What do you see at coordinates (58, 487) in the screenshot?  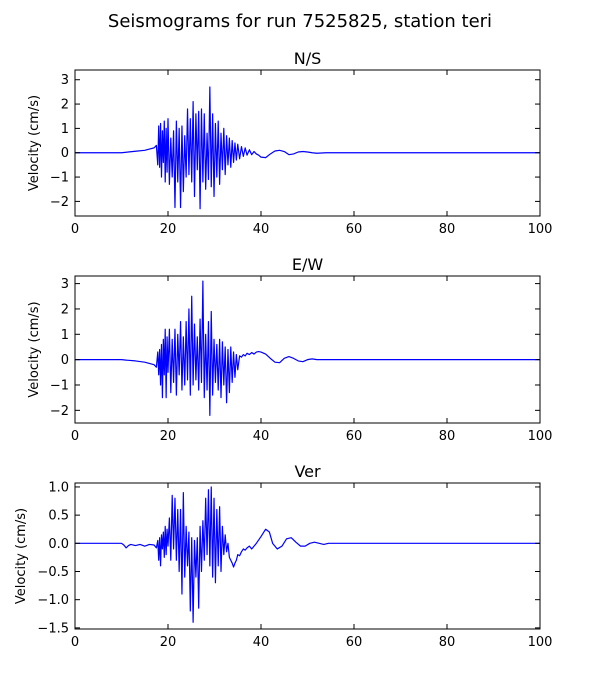 I see `y-tick-label: 1.0` at bounding box center [58, 487].